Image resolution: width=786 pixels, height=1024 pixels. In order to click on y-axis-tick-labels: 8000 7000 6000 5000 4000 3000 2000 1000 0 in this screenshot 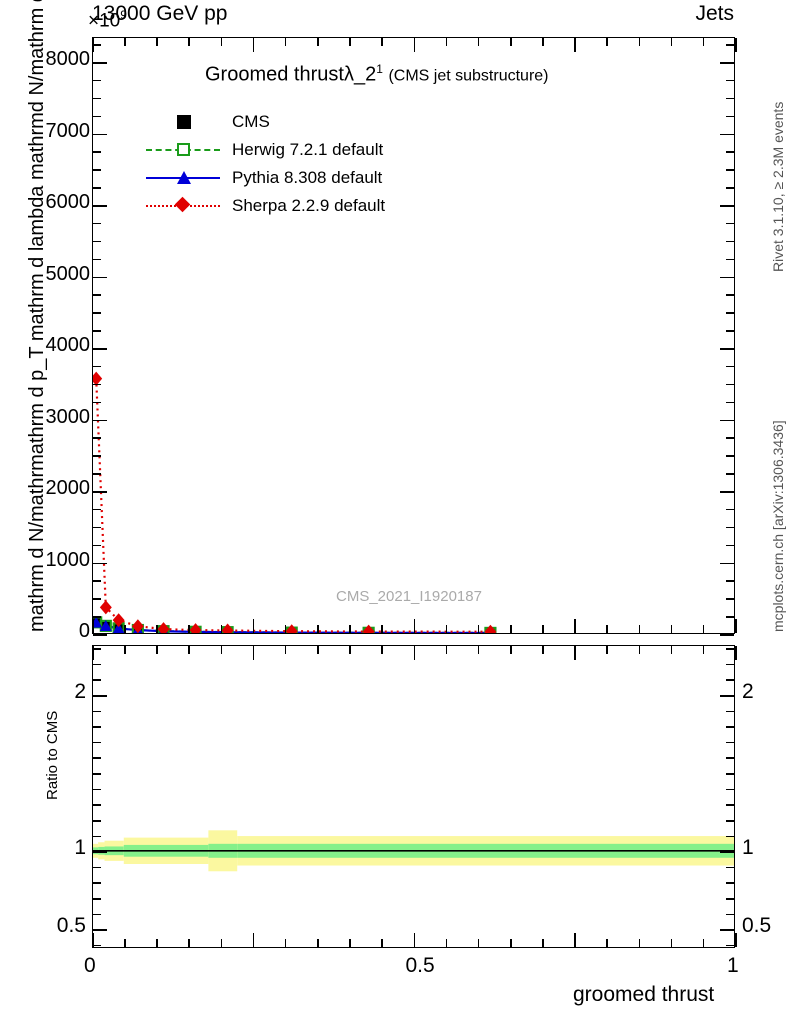, I will do `click(45, 321)`.